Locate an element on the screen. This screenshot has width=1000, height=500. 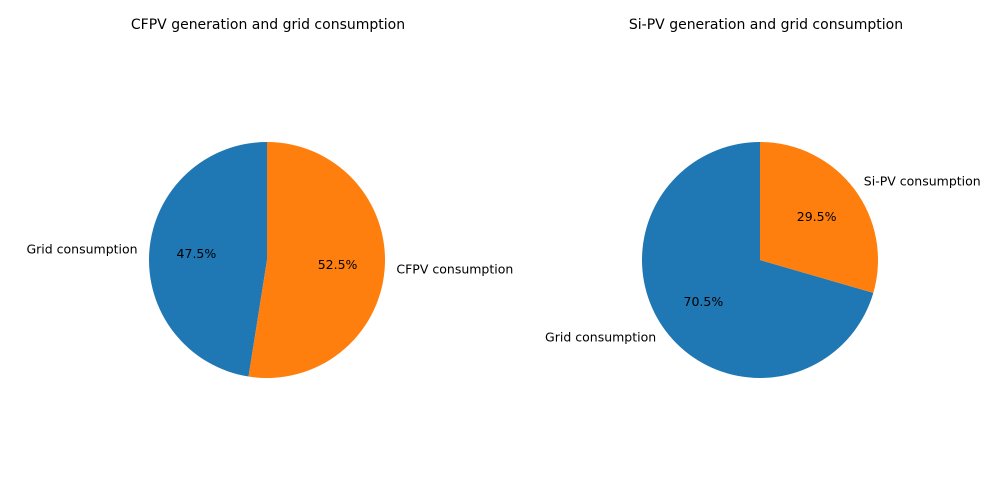
percent-label-cfpv-consumption: 52.5% is located at coordinates (338, 264).